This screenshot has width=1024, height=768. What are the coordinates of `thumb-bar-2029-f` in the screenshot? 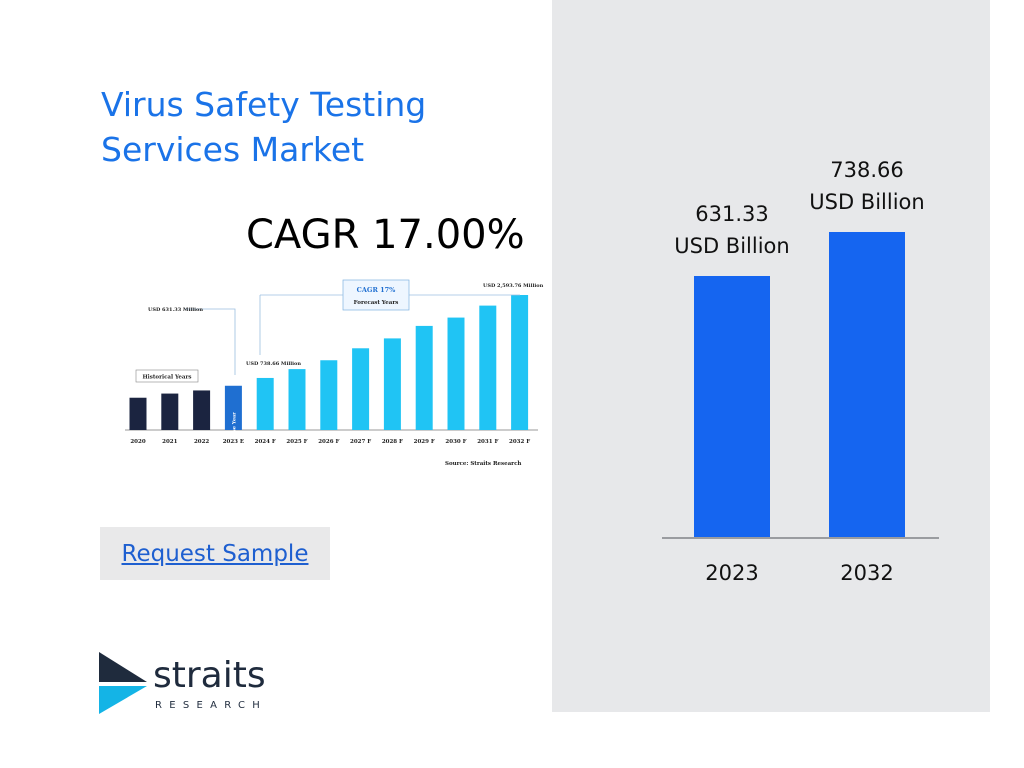 It's located at (424, 377).